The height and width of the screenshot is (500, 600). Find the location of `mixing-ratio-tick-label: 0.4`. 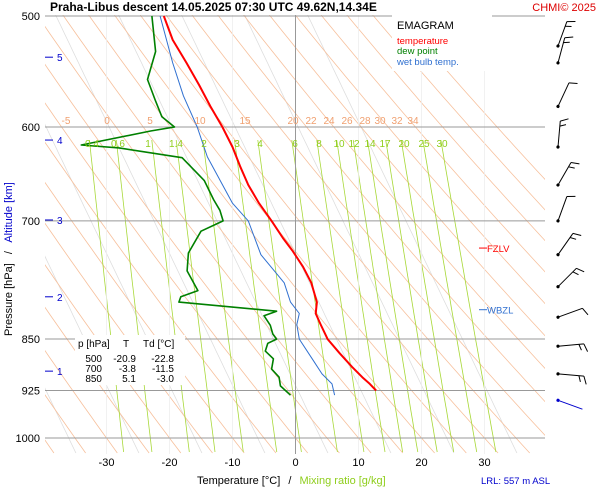

mixing-ratio-tick-label: 0.4 is located at coordinates (92, 144).